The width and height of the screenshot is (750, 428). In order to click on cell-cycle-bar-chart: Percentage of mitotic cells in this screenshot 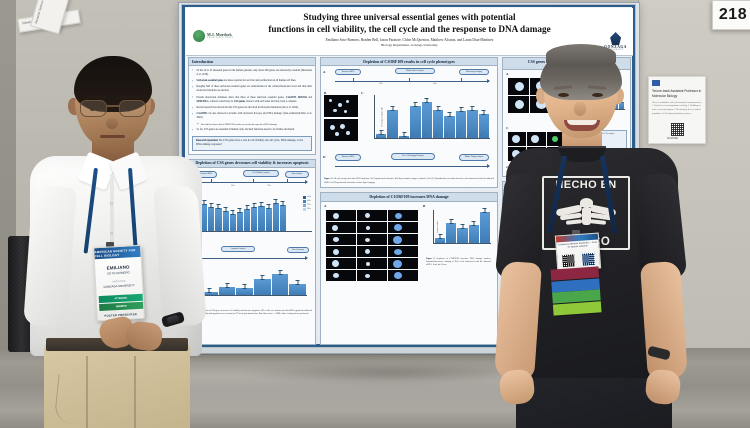, I will do `click(432, 117)`.